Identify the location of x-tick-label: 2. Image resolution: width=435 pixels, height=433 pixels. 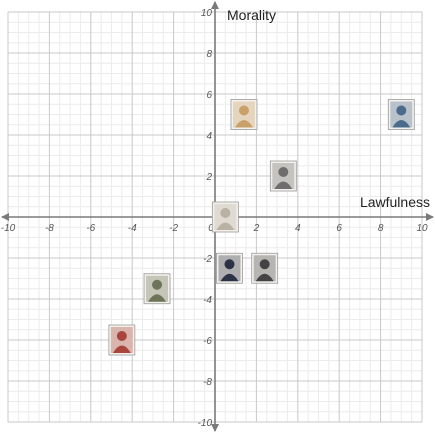
(256, 228).